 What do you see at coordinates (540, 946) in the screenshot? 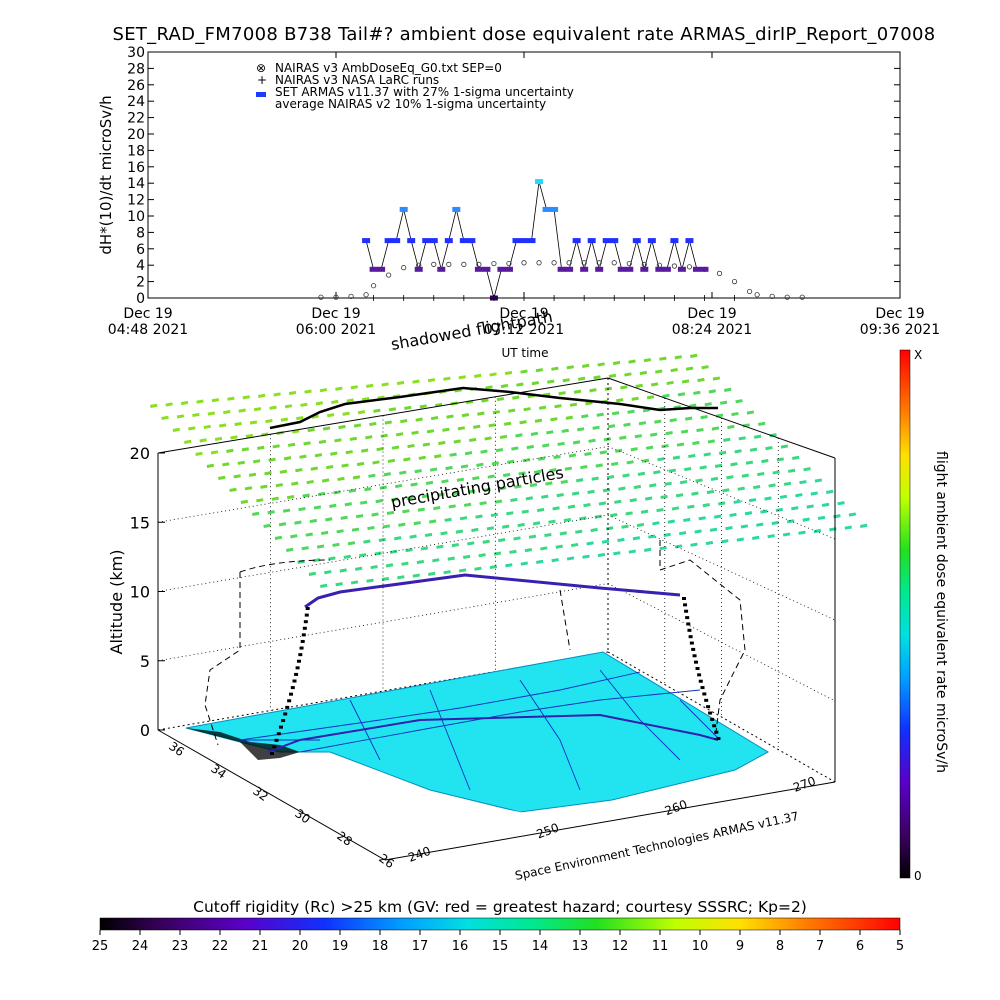
I see `rigidity-tick-label: 14` at bounding box center [540, 946].